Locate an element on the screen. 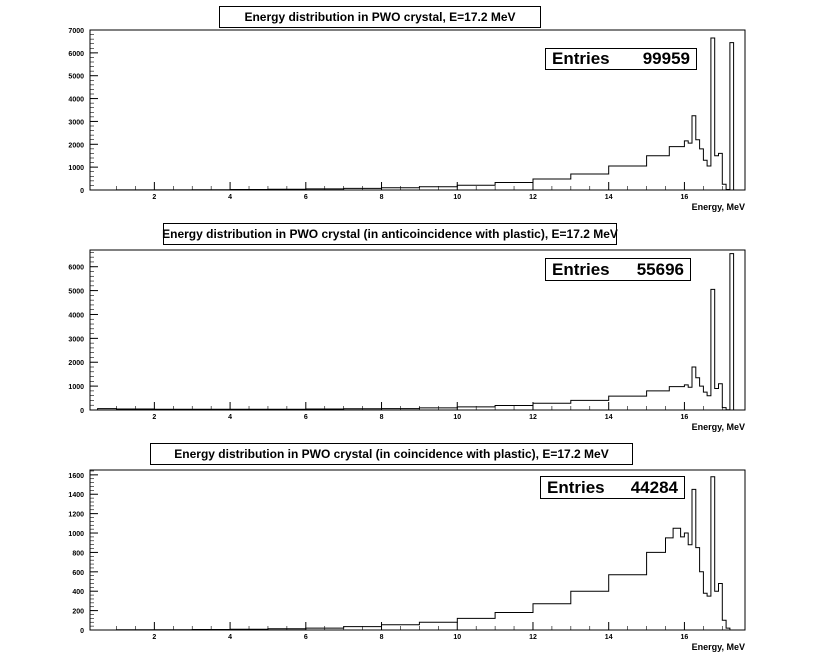 This screenshot has width=837, height=660. y-tick-label: 1200 is located at coordinates (76, 515).